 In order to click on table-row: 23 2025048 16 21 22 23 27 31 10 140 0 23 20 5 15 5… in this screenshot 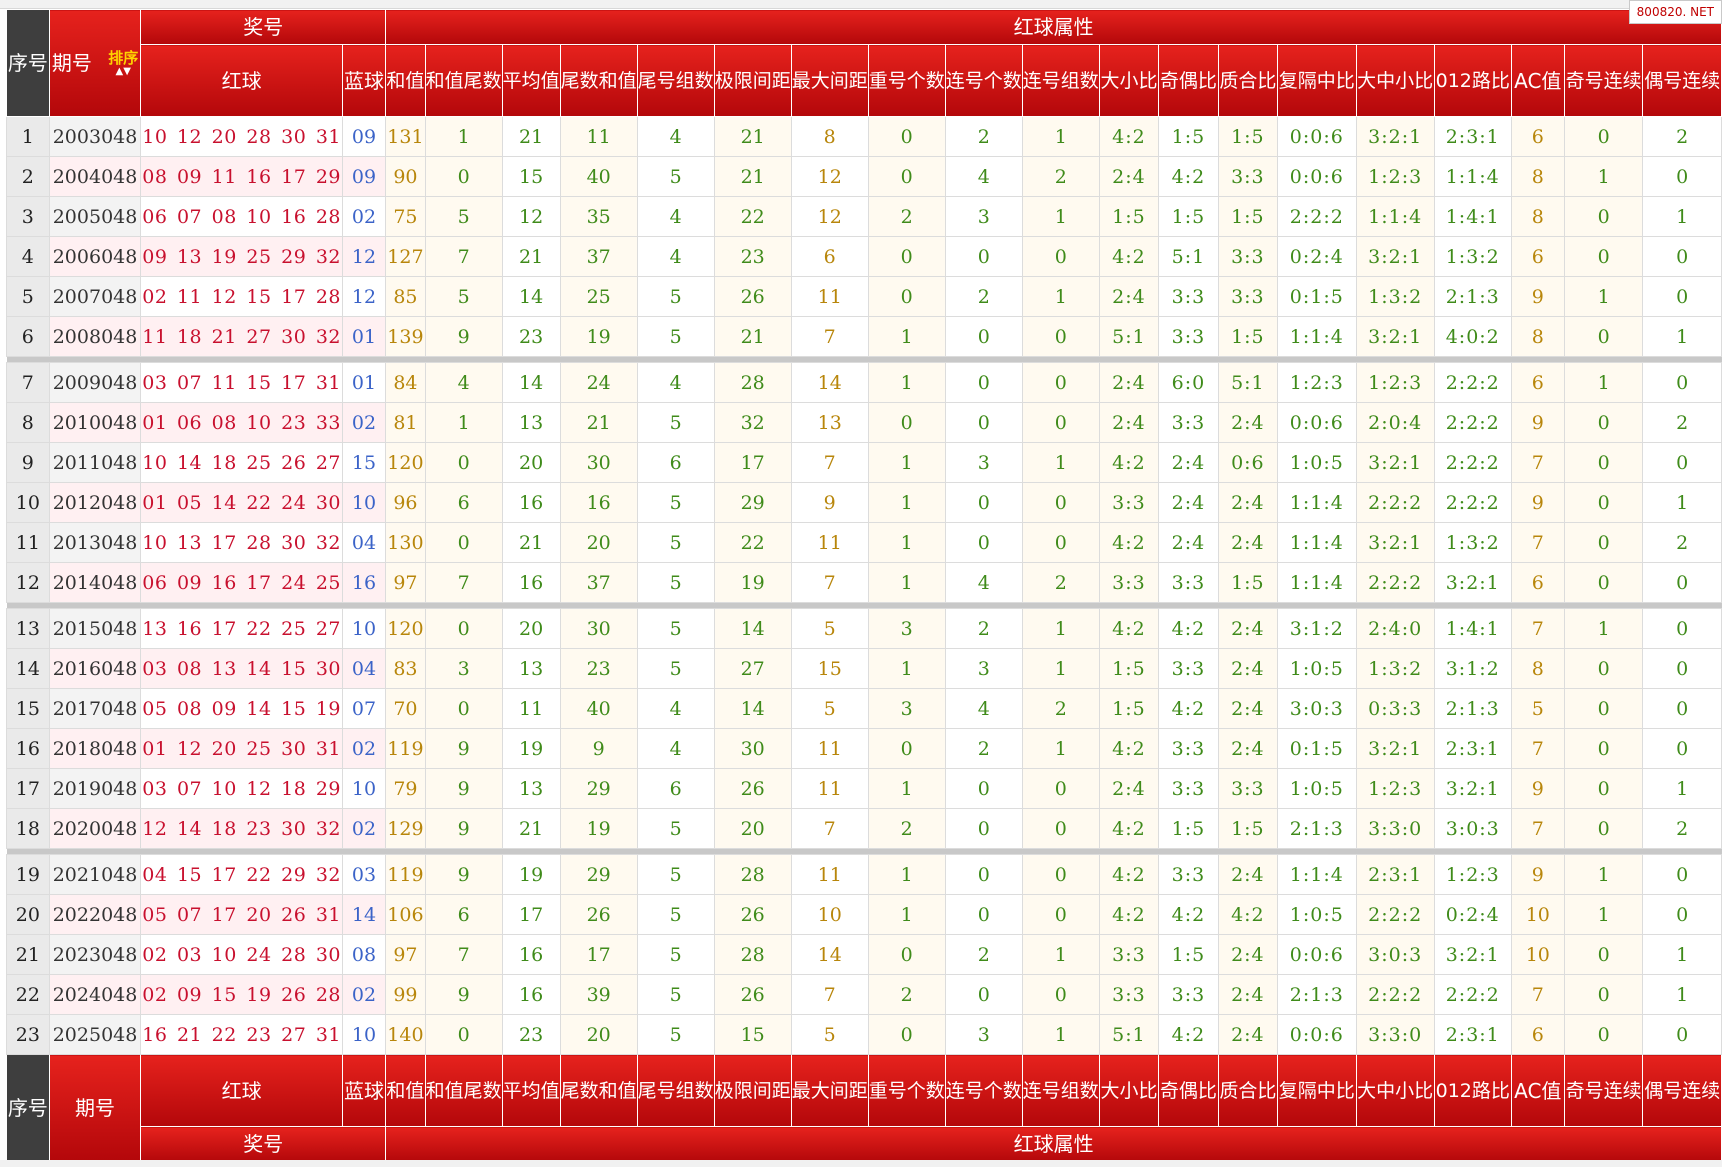, I will do `click(864, 1034)`.